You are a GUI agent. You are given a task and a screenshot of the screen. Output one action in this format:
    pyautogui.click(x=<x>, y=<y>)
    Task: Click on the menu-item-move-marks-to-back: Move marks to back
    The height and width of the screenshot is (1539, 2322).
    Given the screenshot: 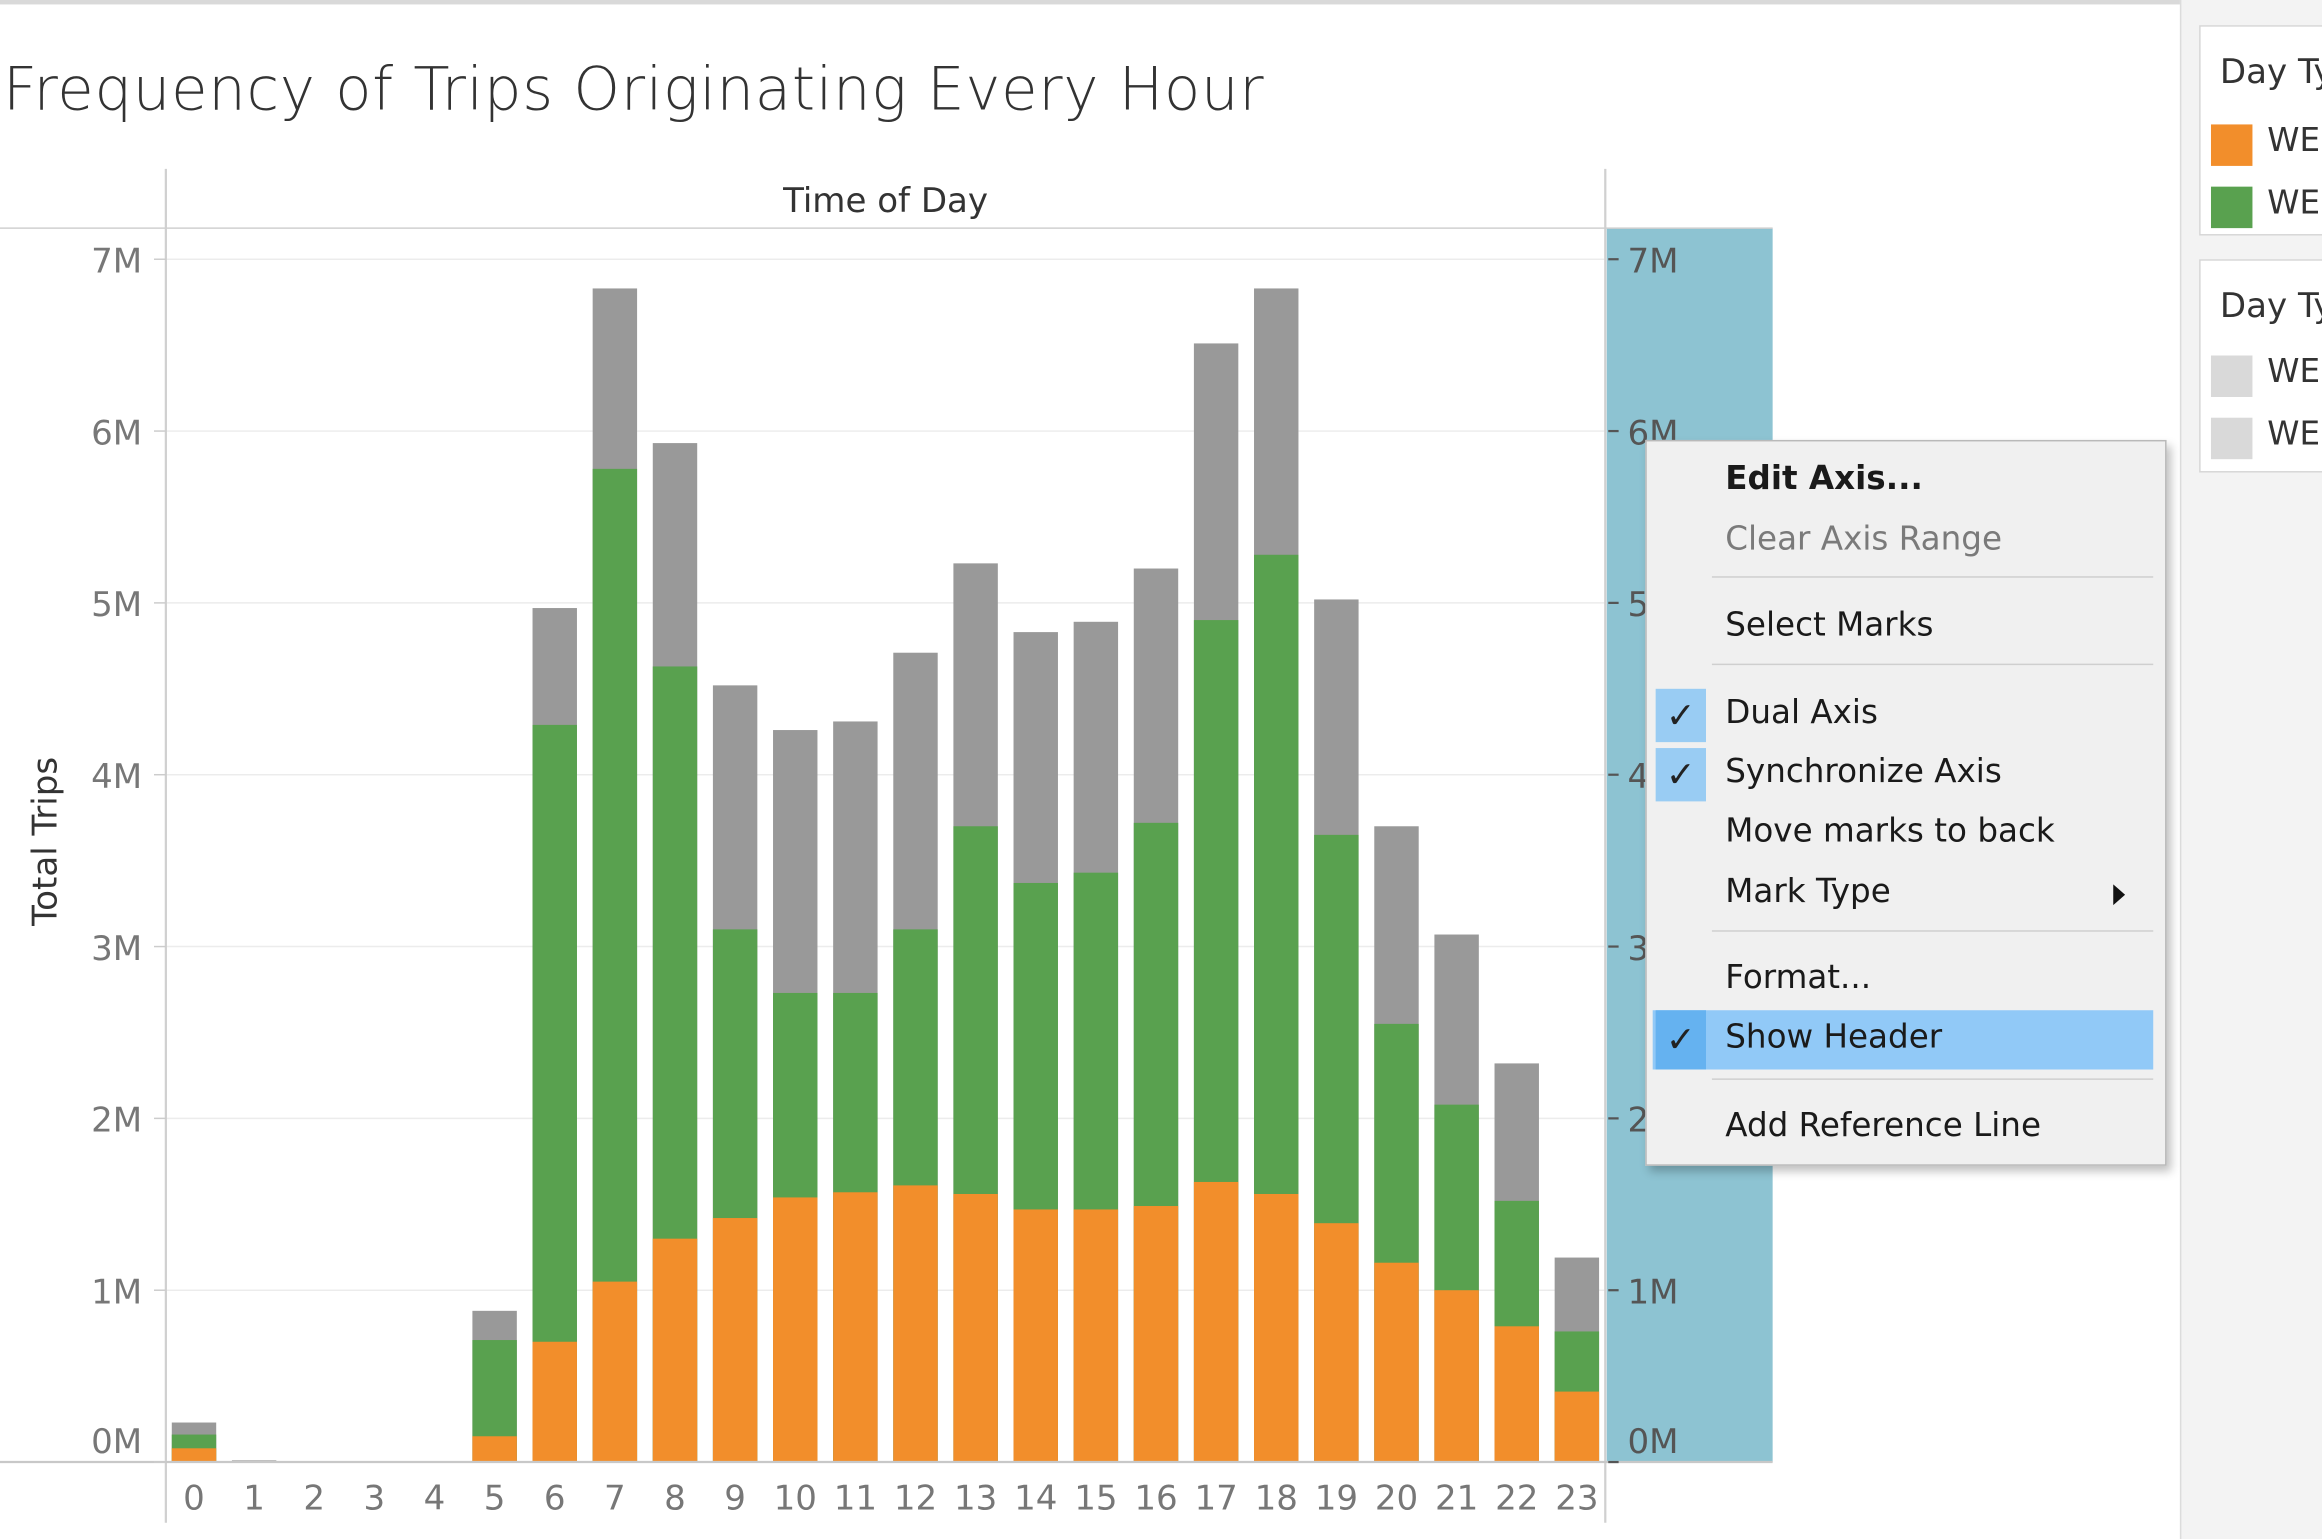 What is the action you would take?
    pyautogui.click(x=1903, y=833)
    